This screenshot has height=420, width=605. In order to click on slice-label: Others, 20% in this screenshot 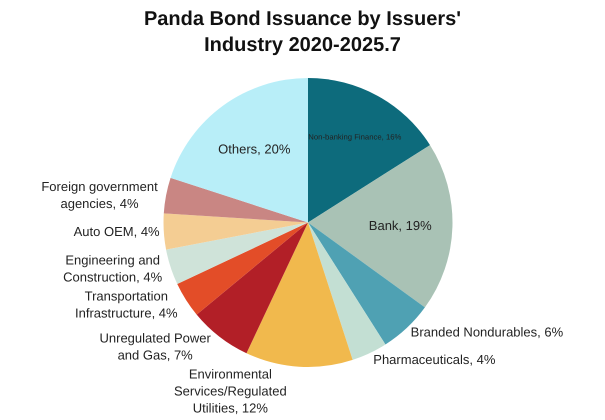, I will do `click(254, 148)`.